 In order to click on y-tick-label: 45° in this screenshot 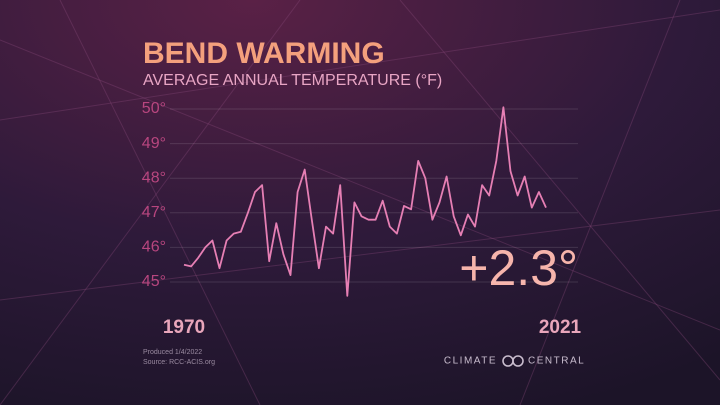, I will do `click(154, 281)`.